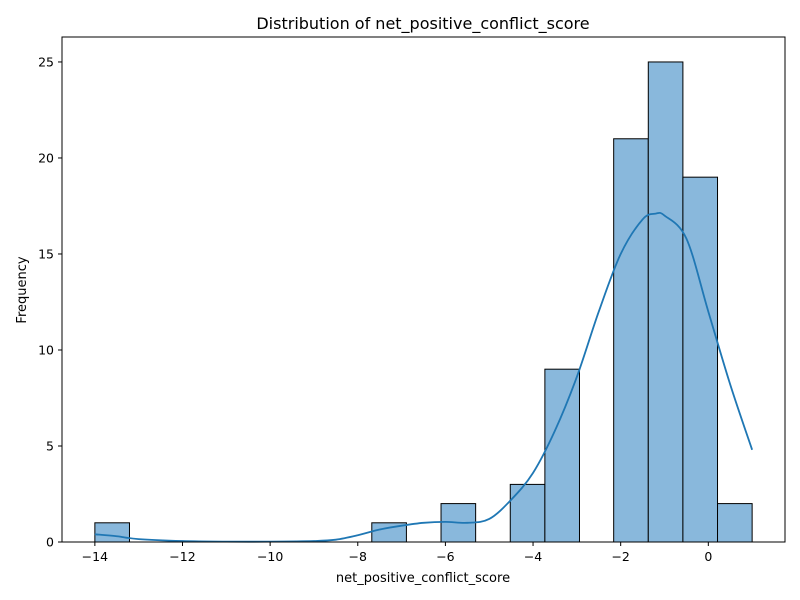 This screenshot has height=600, width=800. Describe the element at coordinates (46, 157) in the screenshot. I see `y-tick-label: 20` at that location.